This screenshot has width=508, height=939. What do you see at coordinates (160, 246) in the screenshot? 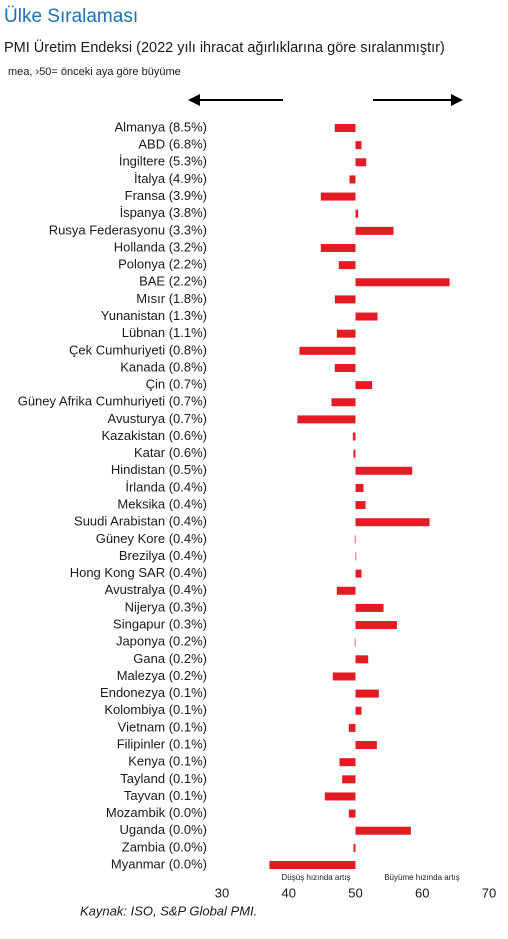
I see `y-tick-label: Hollanda (3.2%)` at bounding box center [160, 246].